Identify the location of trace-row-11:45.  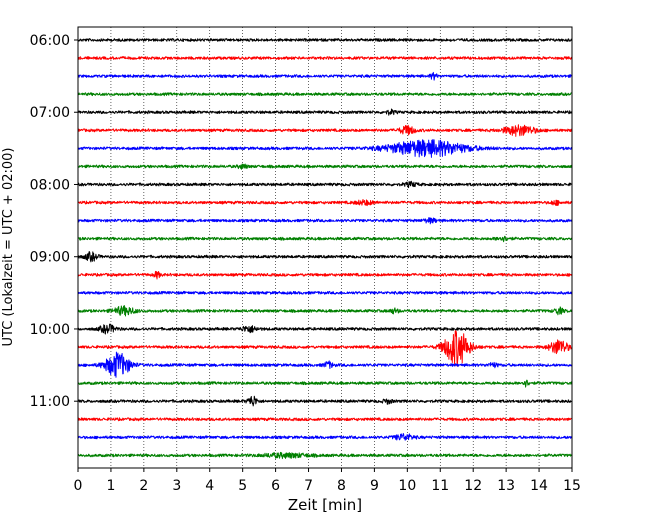
(325, 455).